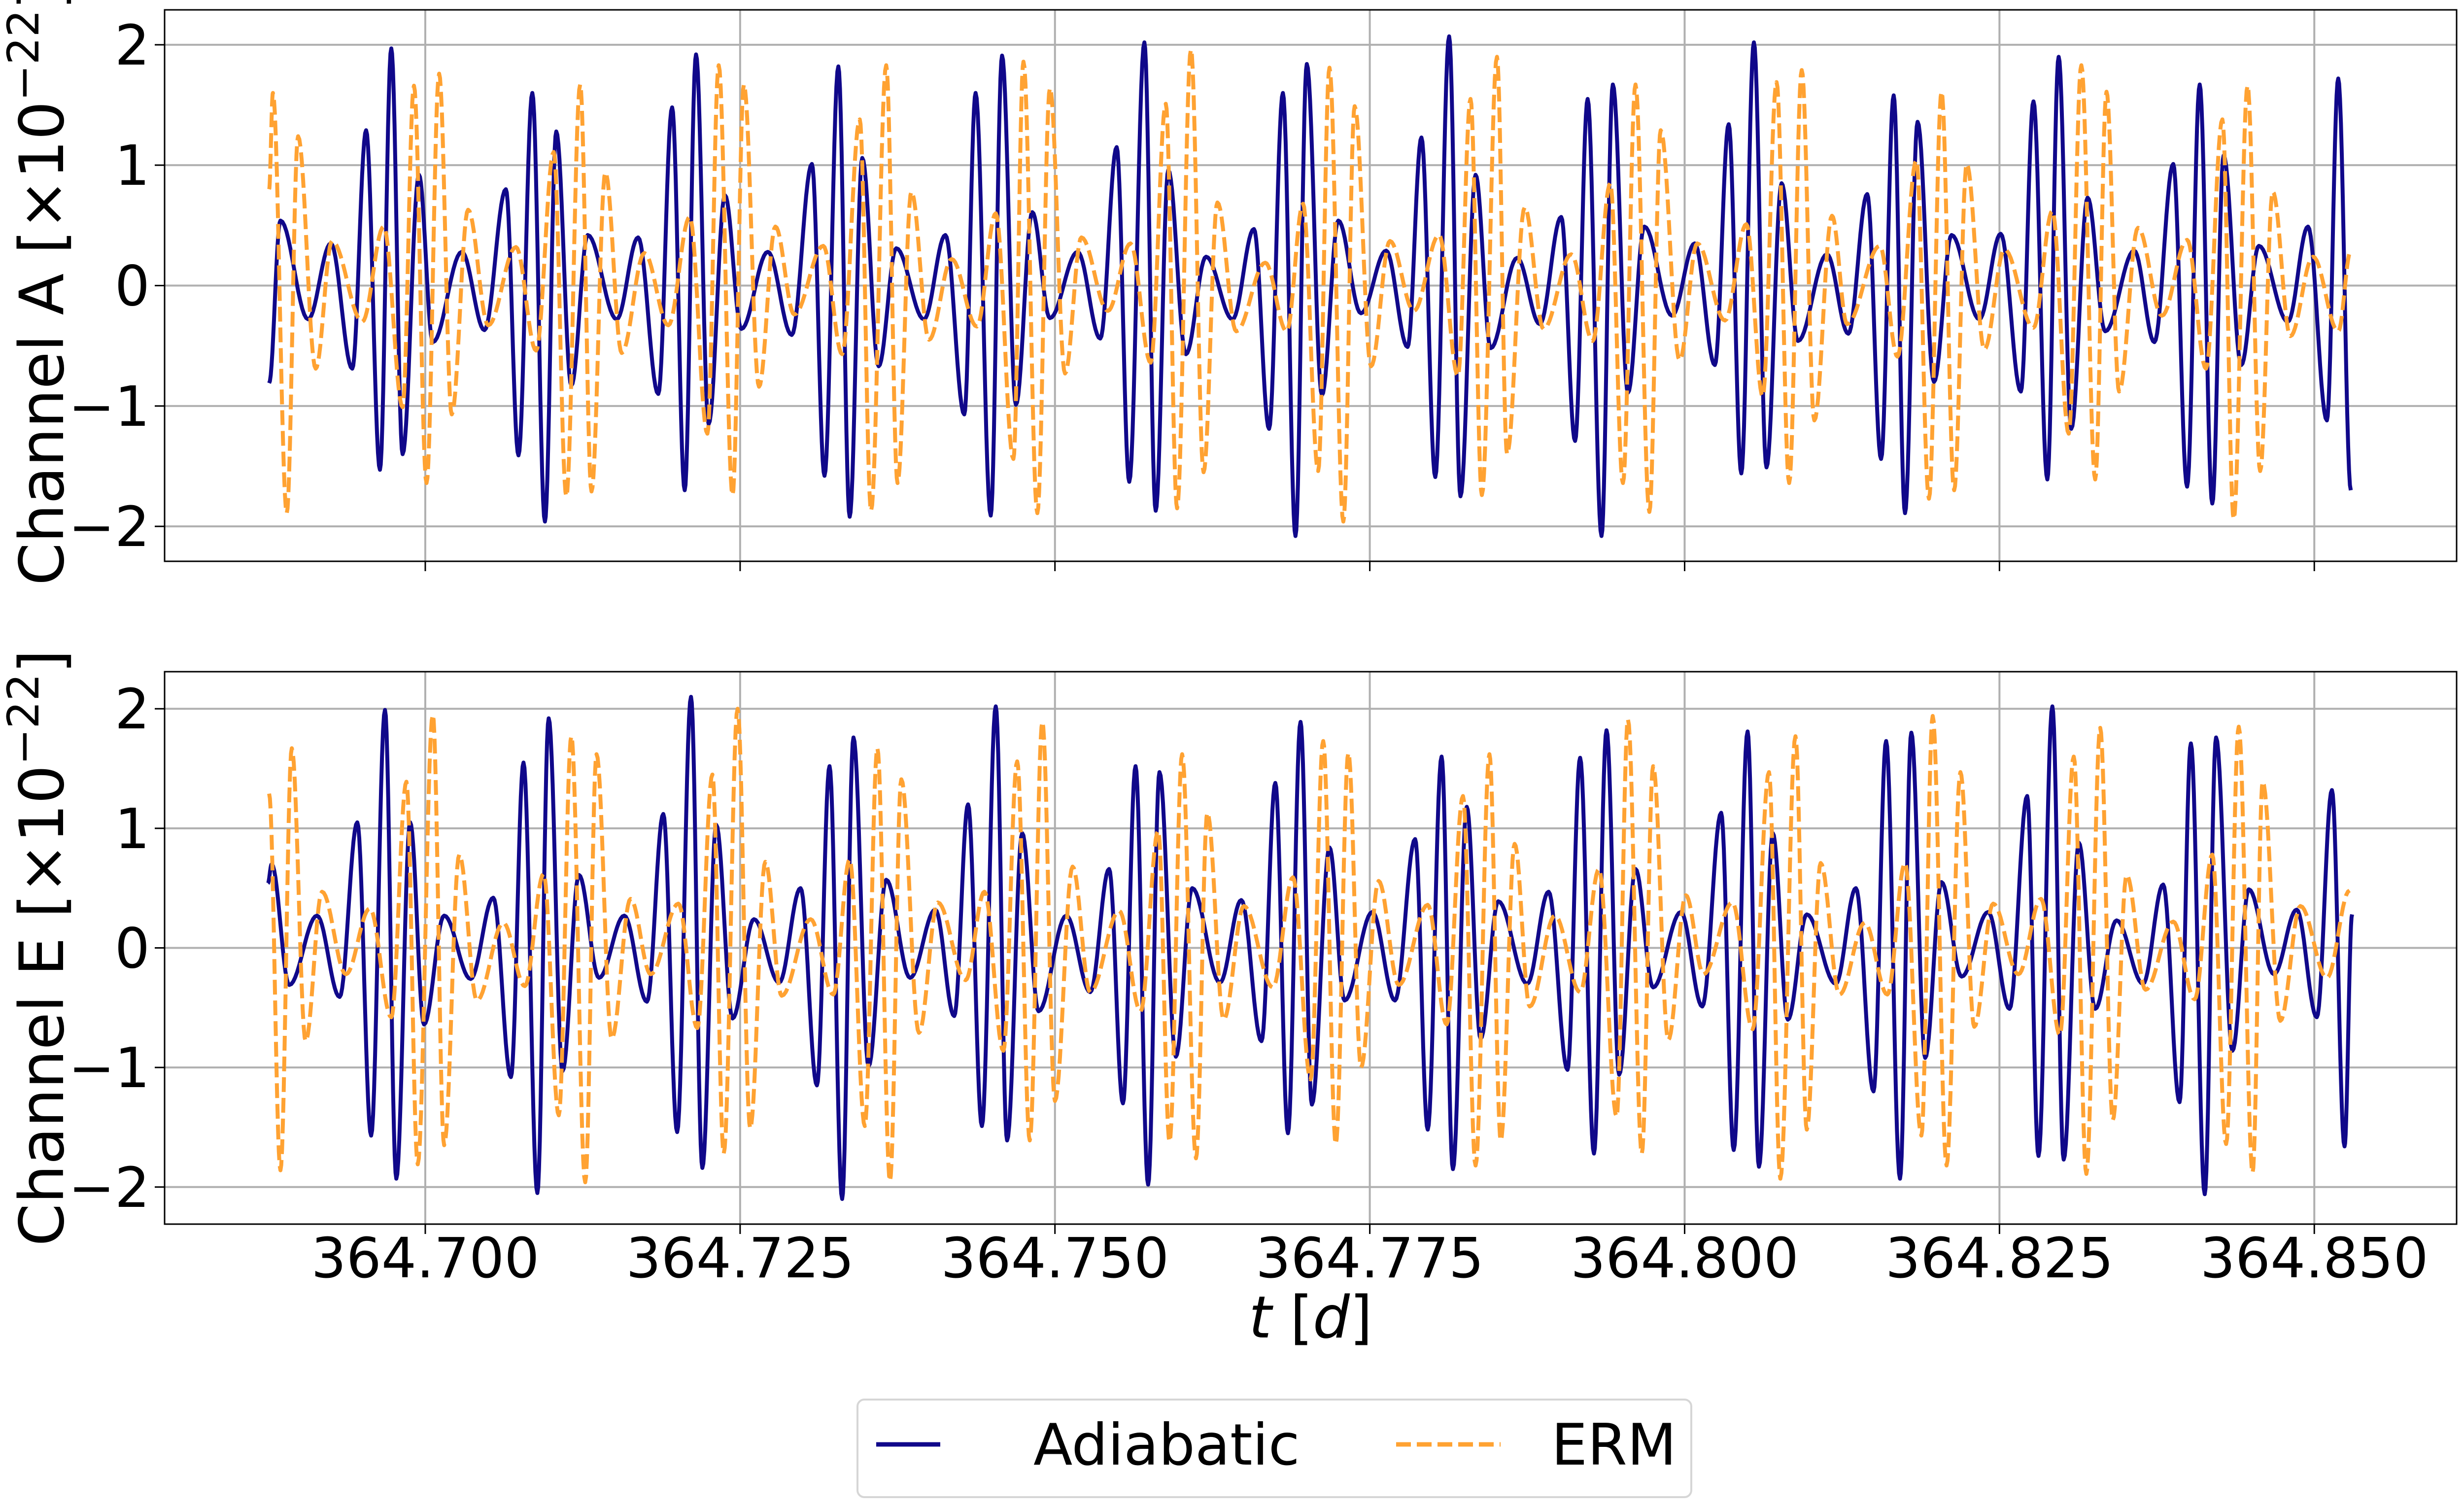  What do you see at coordinates (1261, 1317) in the screenshot?
I see `x-axis-label-variable: t` at bounding box center [1261, 1317].